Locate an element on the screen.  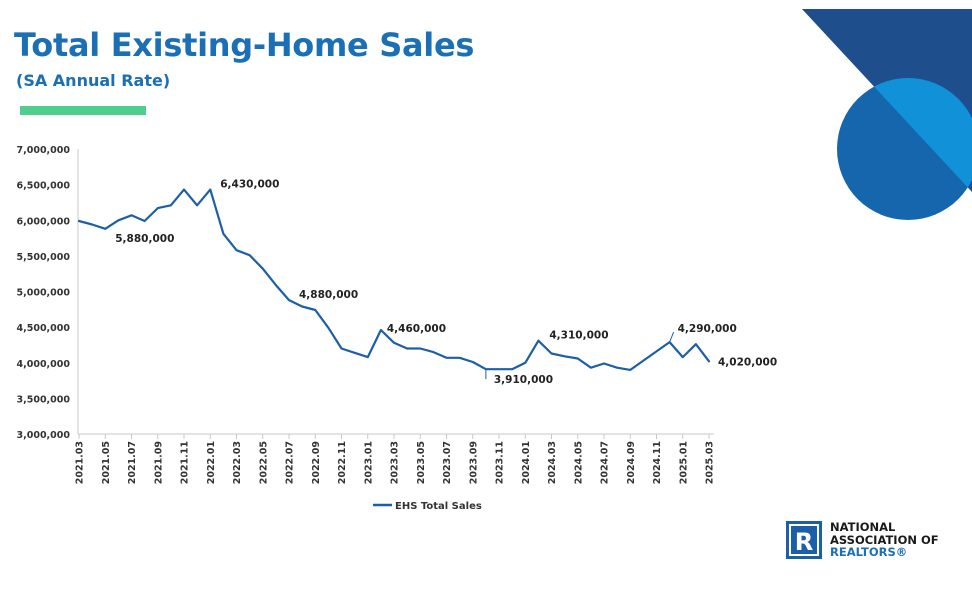
decorative-shapes is located at coordinates (887, 114).